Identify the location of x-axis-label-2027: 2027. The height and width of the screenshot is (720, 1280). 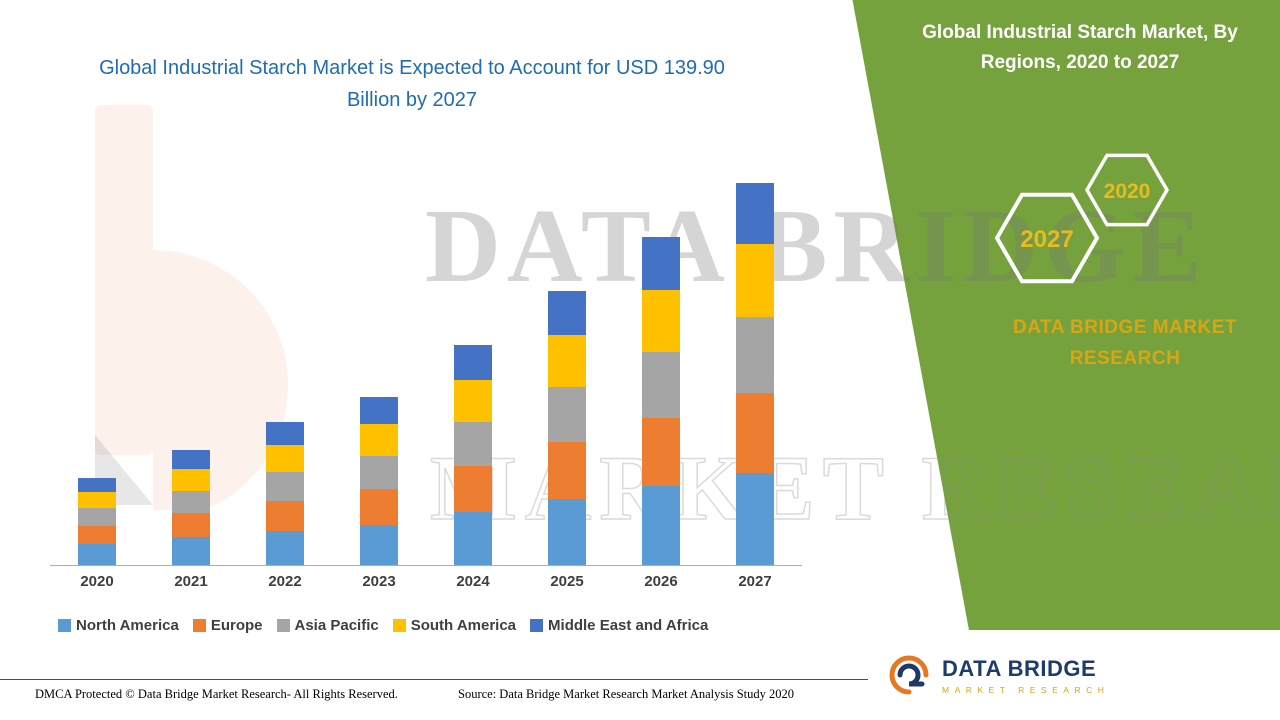
(755, 581).